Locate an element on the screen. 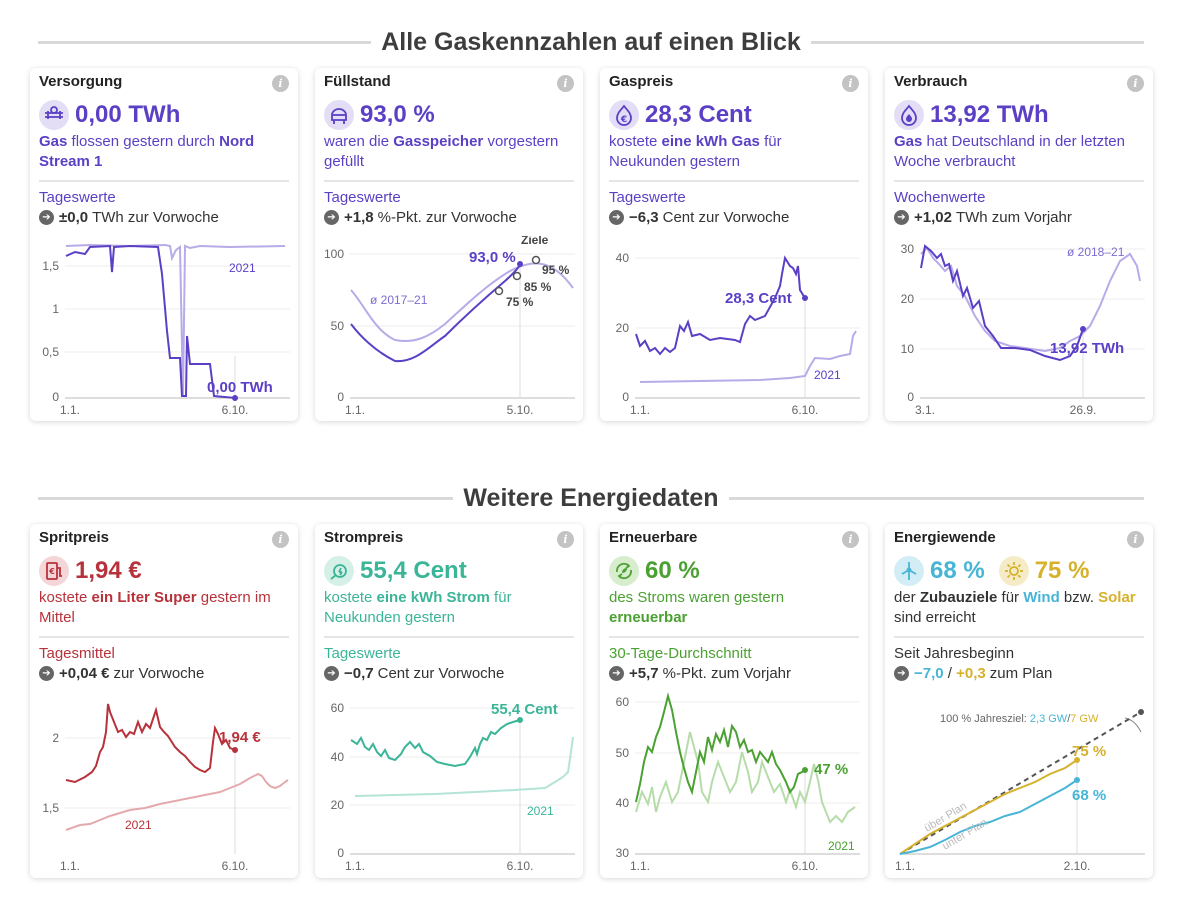 This screenshot has width=1200, height=907. description: des Stroms waren gestern erneuerbar is located at coordinates (697, 607).